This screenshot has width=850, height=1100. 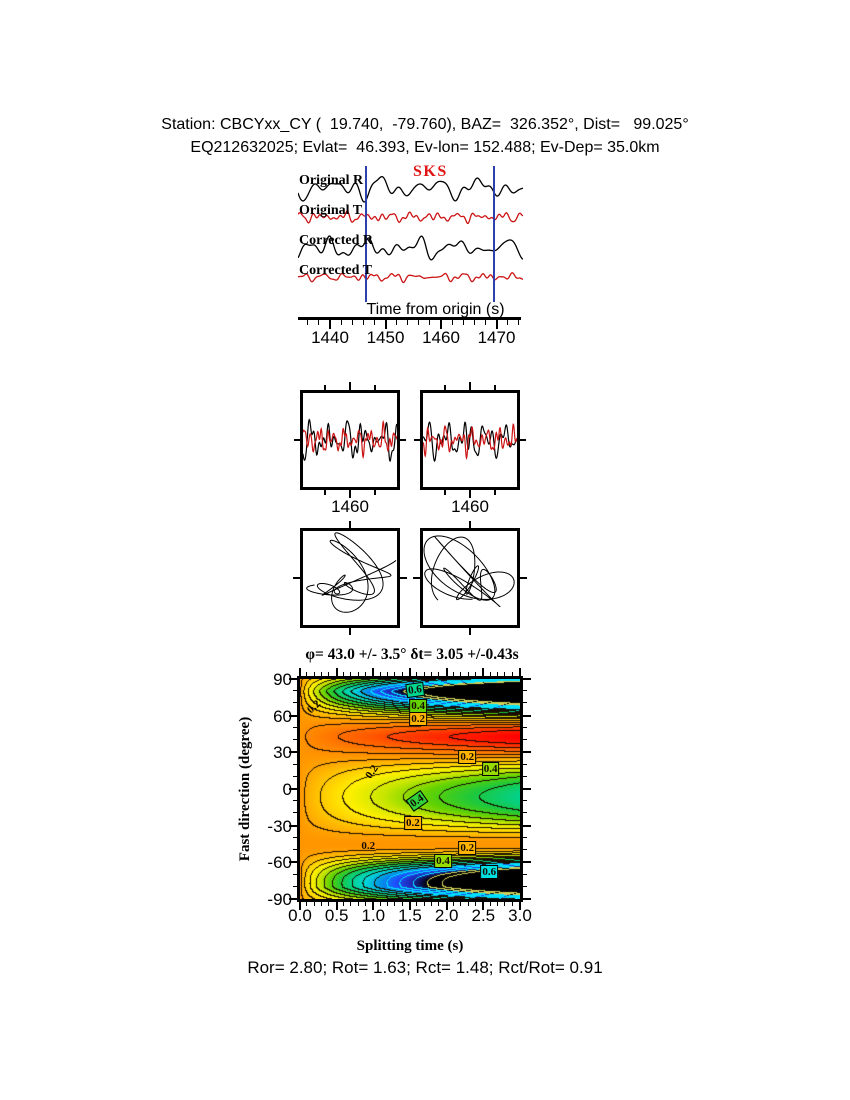 What do you see at coordinates (495, 387) in the screenshot?
I see `zoom-right-tick-top` at bounding box center [495, 387].